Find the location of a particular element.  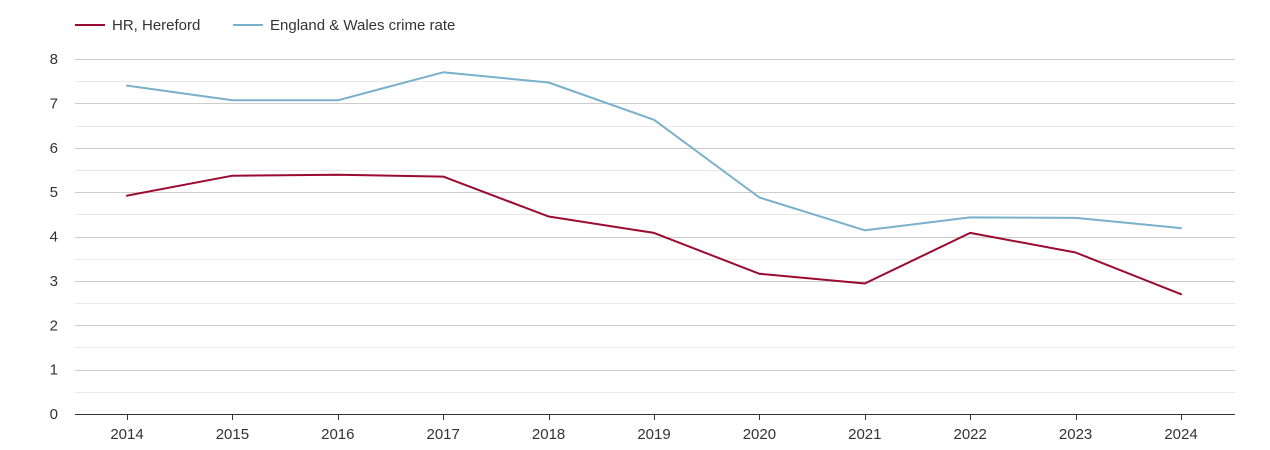

x-tick-label: 2019 is located at coordinates (653, 434).